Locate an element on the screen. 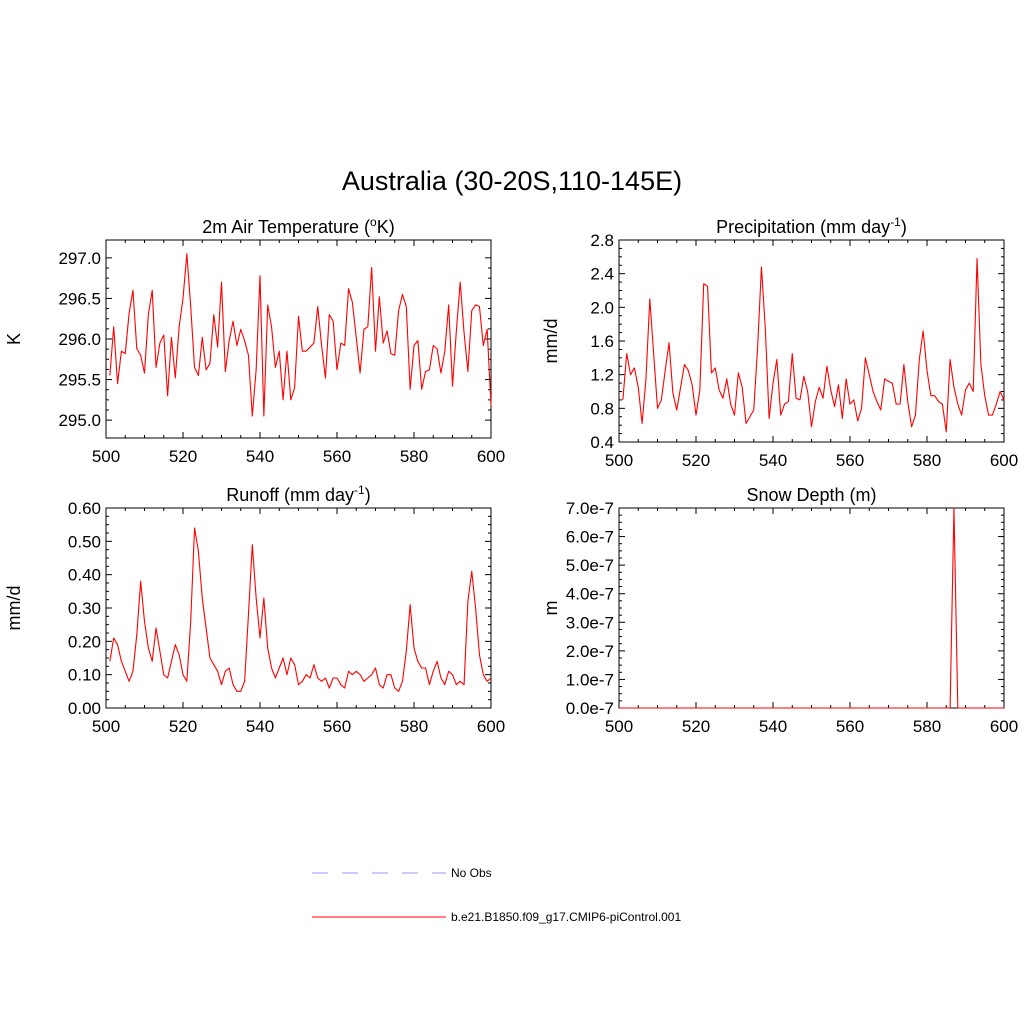  legend-label-1: No Obs is located at coordinates (471, 873).